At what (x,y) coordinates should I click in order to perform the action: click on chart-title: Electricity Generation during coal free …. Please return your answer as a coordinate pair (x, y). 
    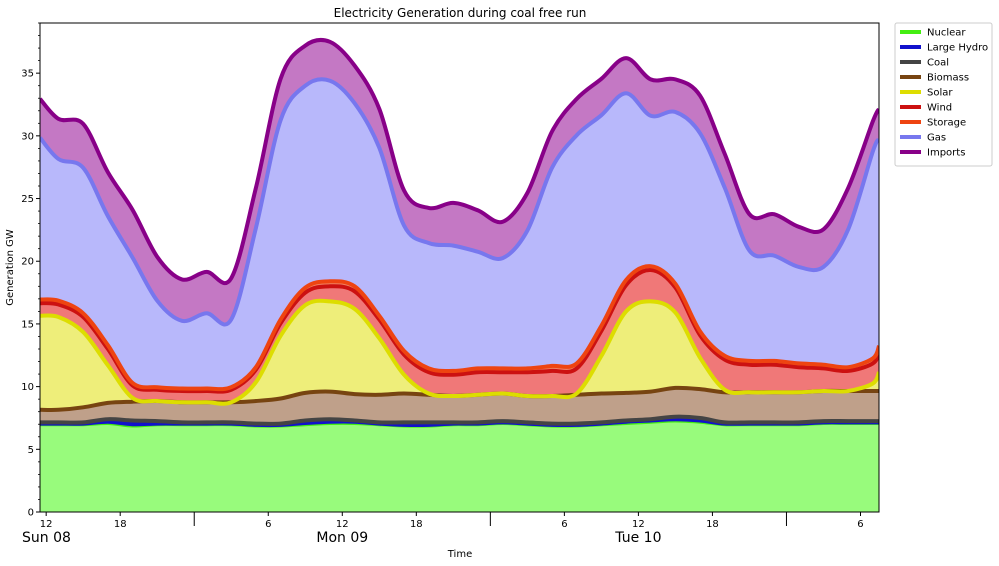
    Looking at the image, I should click on (460, 13).